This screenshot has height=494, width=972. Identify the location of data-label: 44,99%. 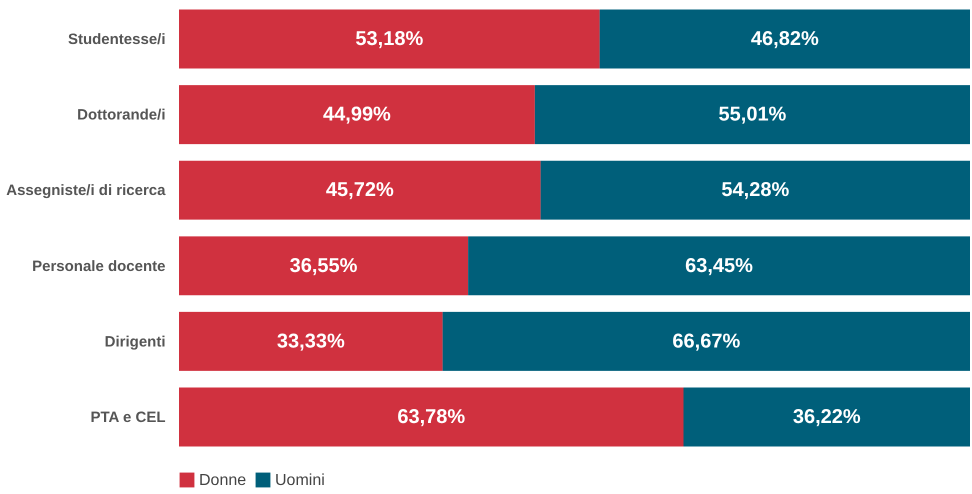
(357, 115).